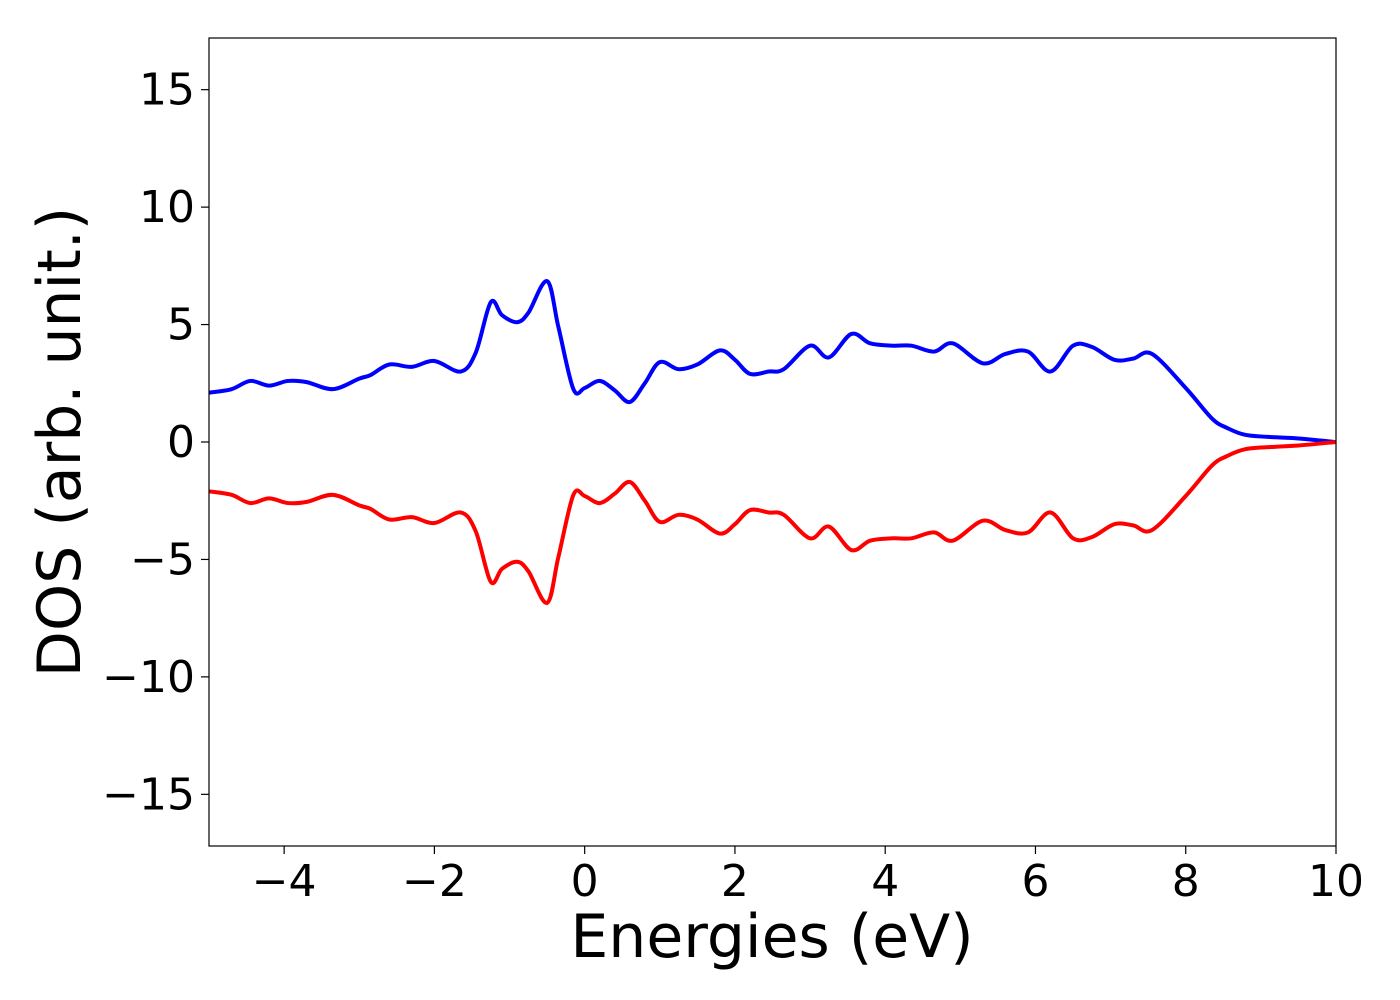 Image resolution: width=1400 pixels, height=1000 pixels. What do you see at coordinates (808, 876) in the screenshot?
I see `x-axis: −4 −2 0 2 4 6 8 10` at bounding box center [808, 876].